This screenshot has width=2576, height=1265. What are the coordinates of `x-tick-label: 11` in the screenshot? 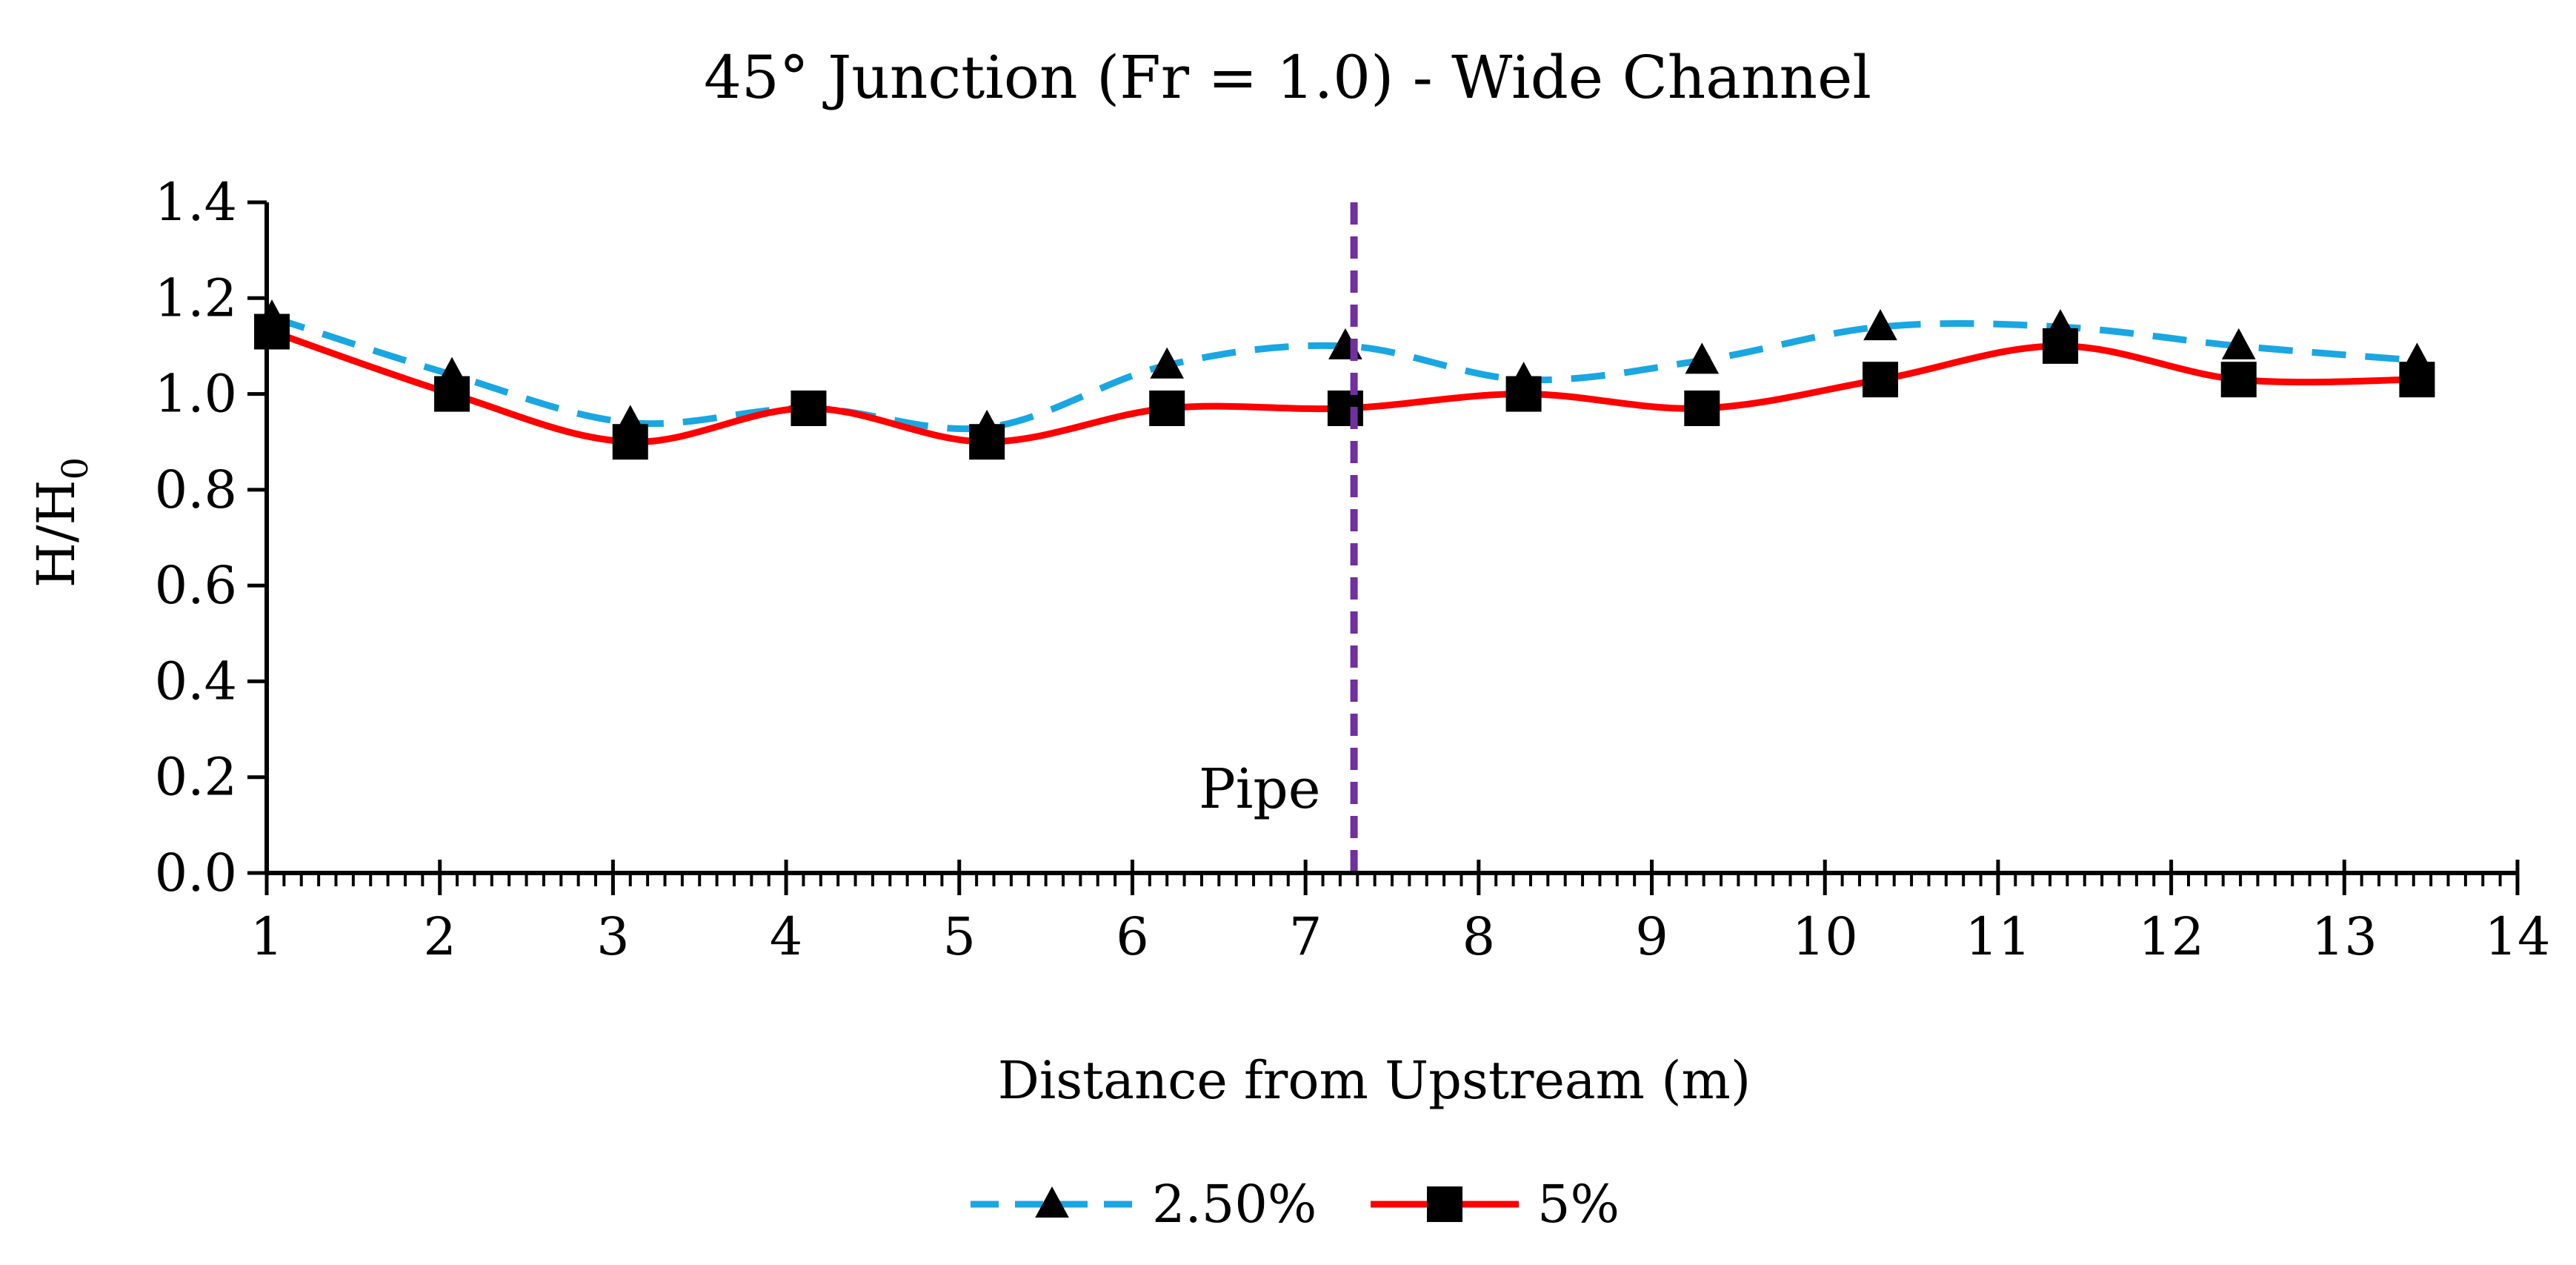 It's located at (1998, 936).